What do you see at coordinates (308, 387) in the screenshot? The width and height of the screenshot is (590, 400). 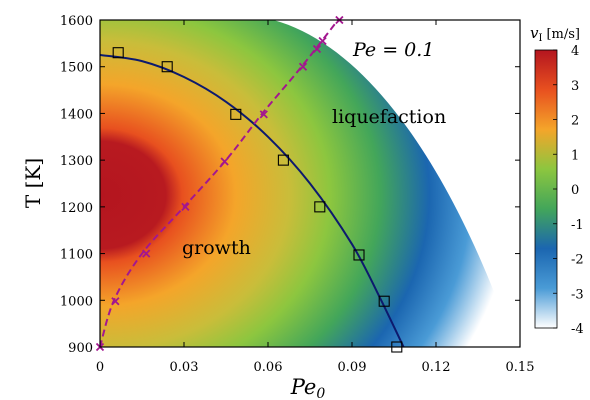 I see `x-axis-label: Pe0` at bounding box center [308, 387].